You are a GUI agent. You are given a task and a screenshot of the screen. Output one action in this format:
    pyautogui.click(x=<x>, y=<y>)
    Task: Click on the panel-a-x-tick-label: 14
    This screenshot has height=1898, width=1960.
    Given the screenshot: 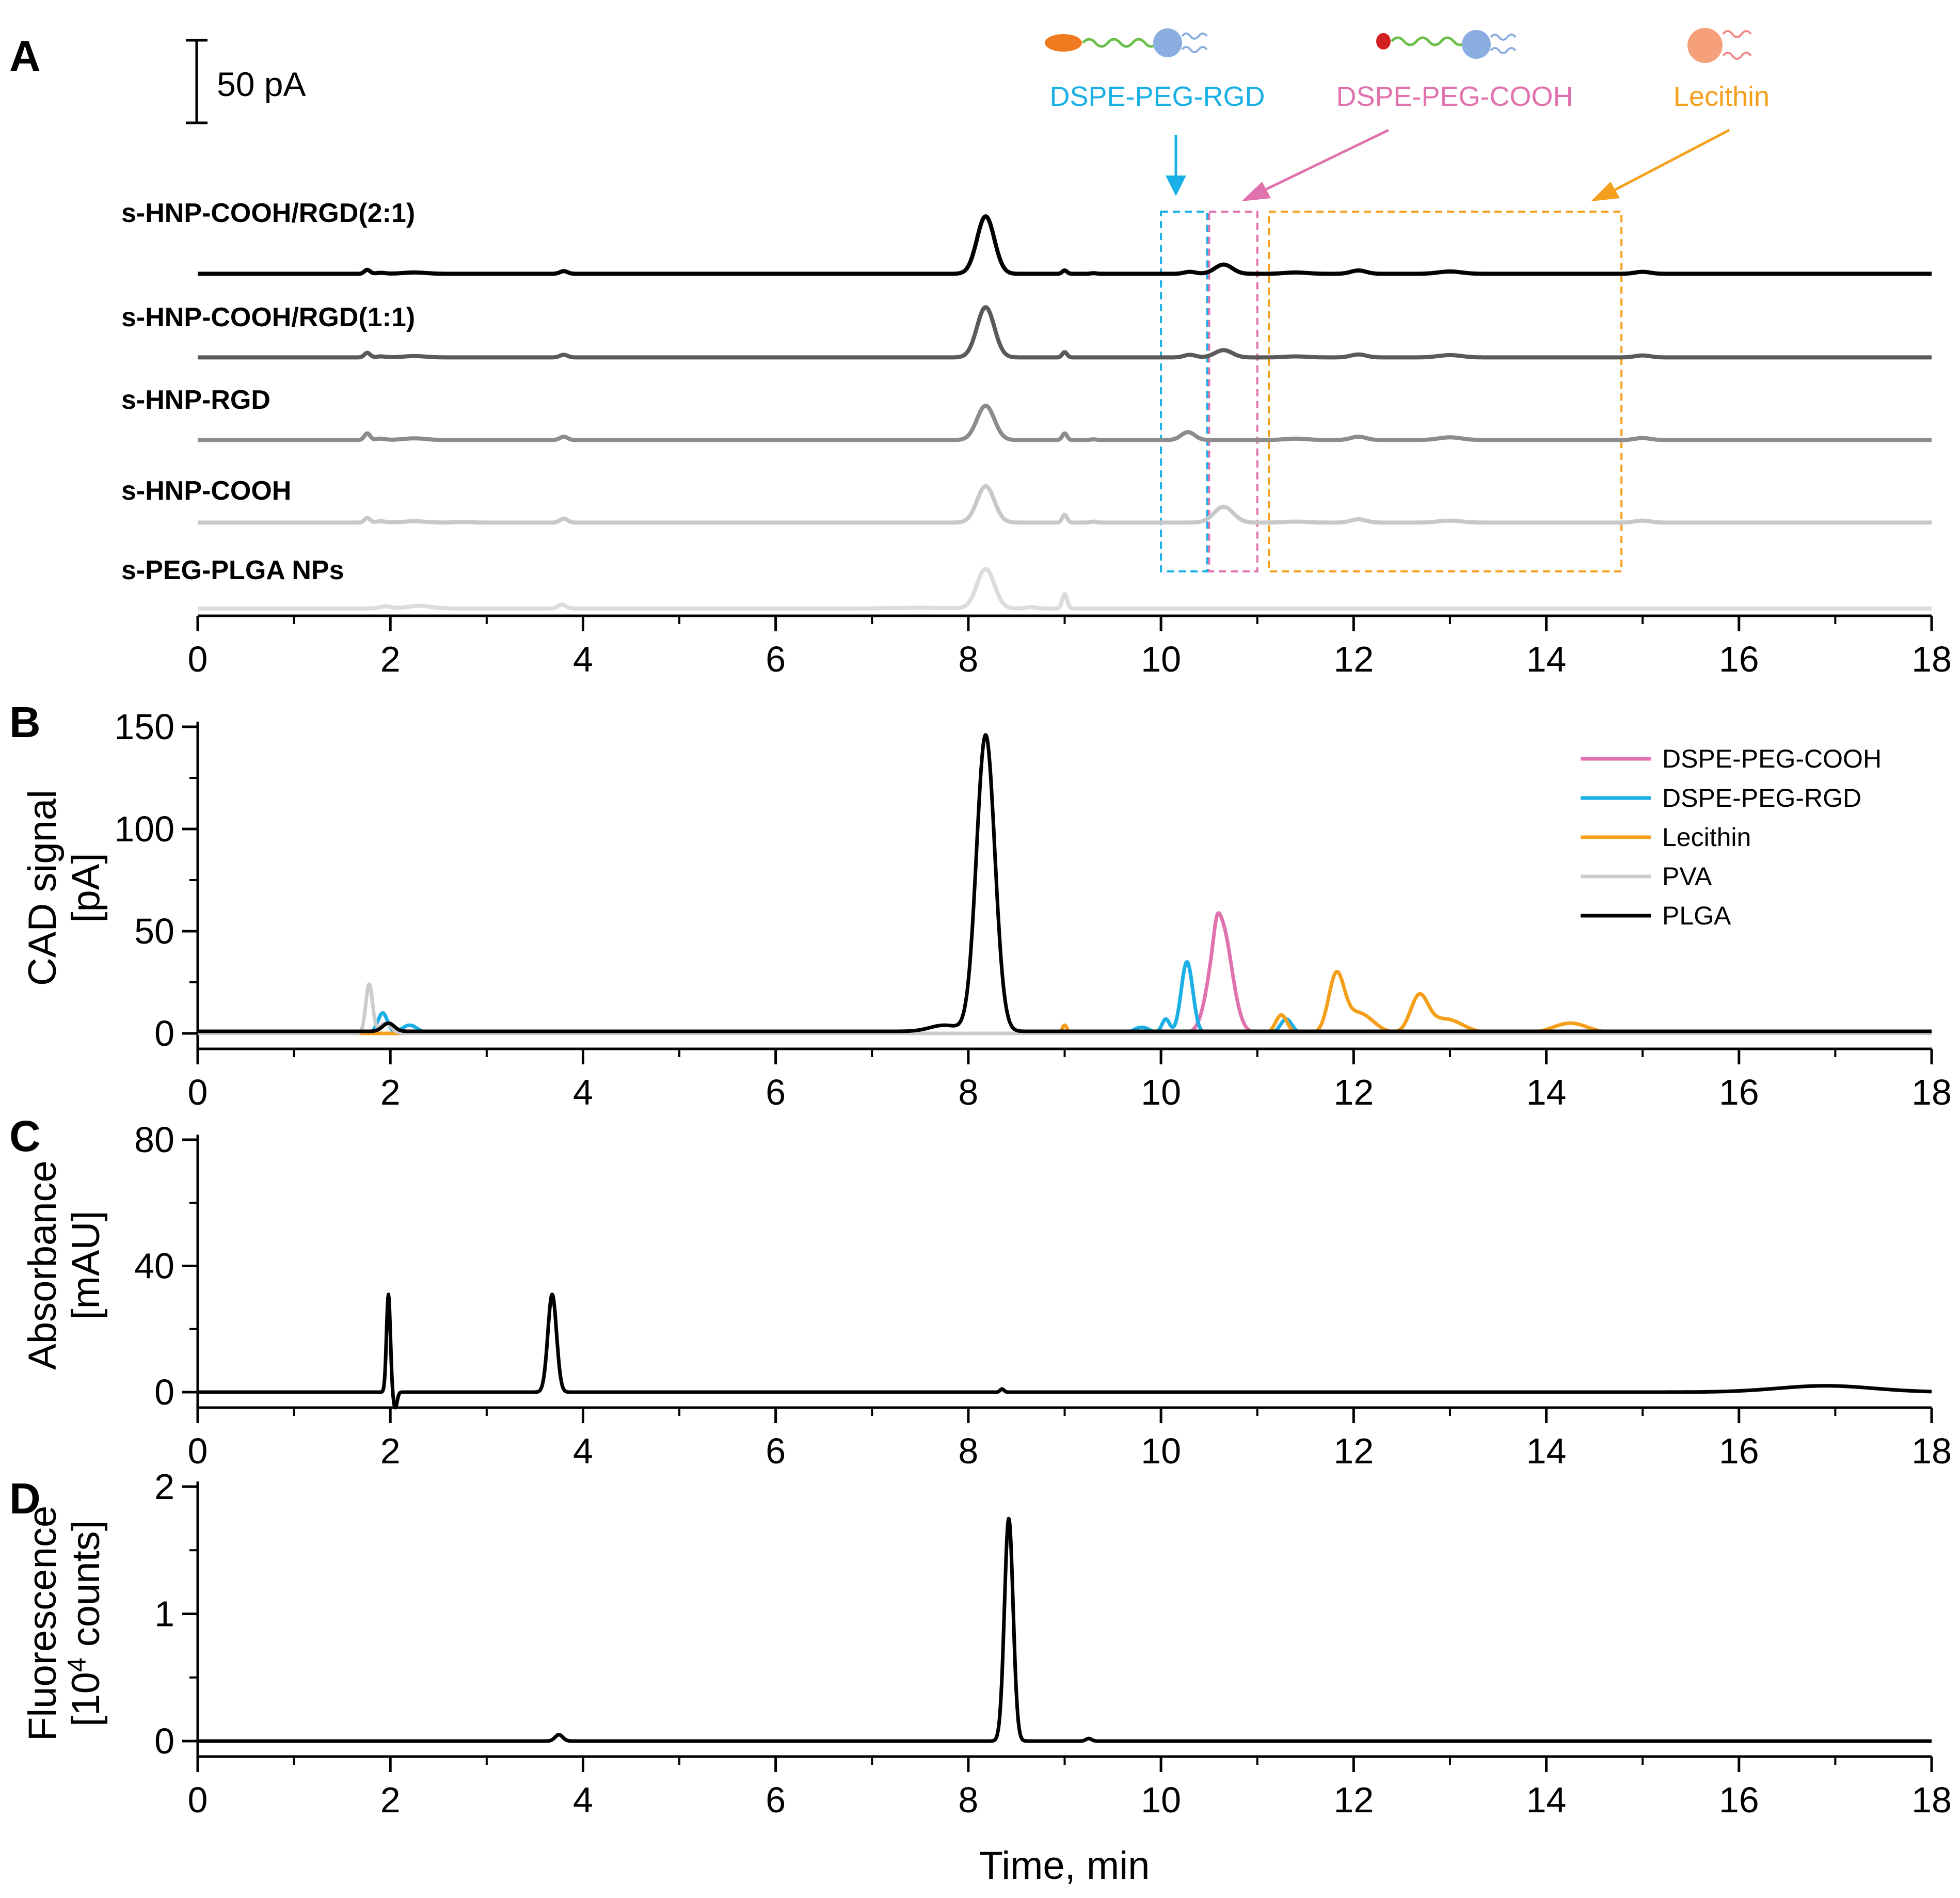 What is the action you would take?
    pyautogui.click(x=1546, y=659)
    